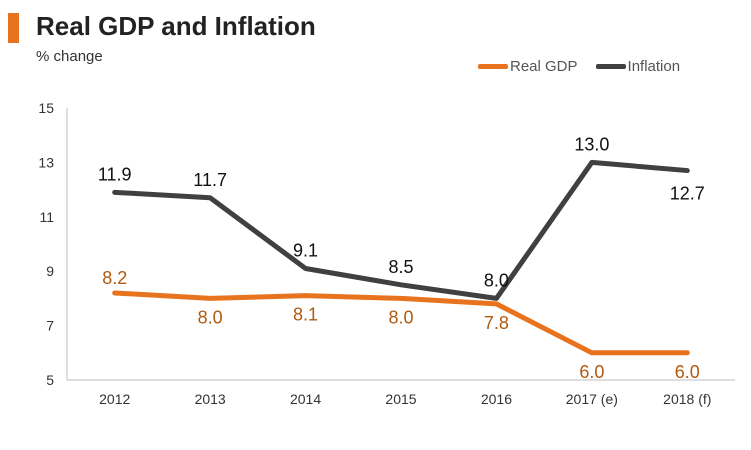 The height and width of the screenshot is (450, 751). I want to click on x-tick-label: 2018 (f), so click(687, 399).